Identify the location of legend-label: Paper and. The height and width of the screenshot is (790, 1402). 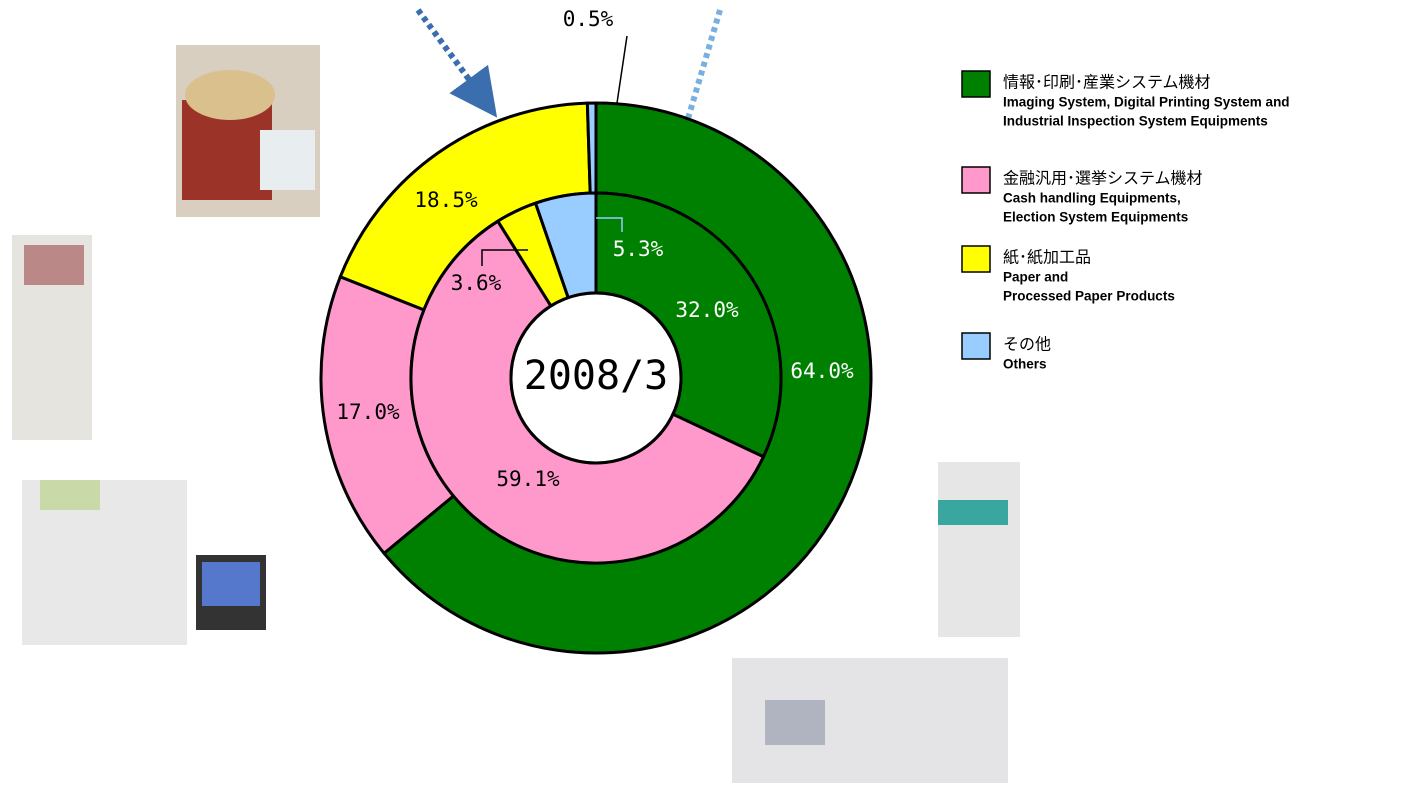
(1035, 277).